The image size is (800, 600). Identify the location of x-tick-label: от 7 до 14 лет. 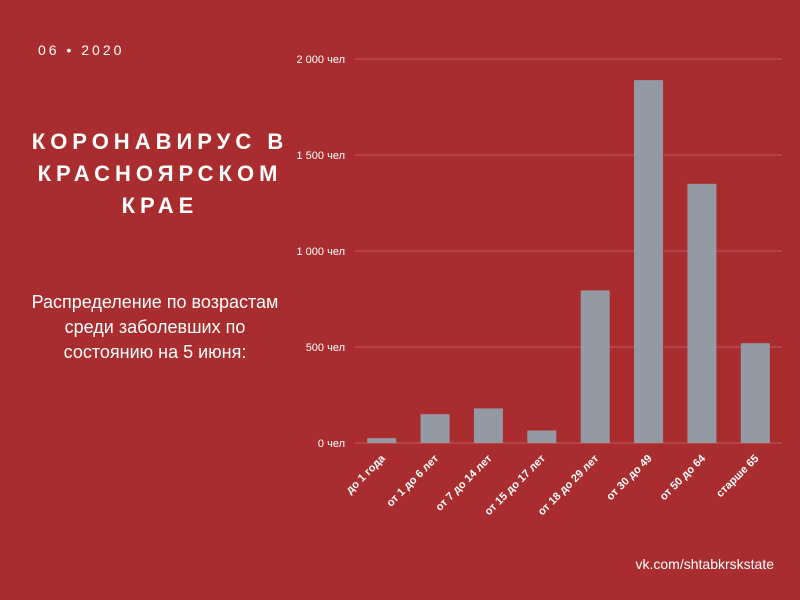
(464, 482).